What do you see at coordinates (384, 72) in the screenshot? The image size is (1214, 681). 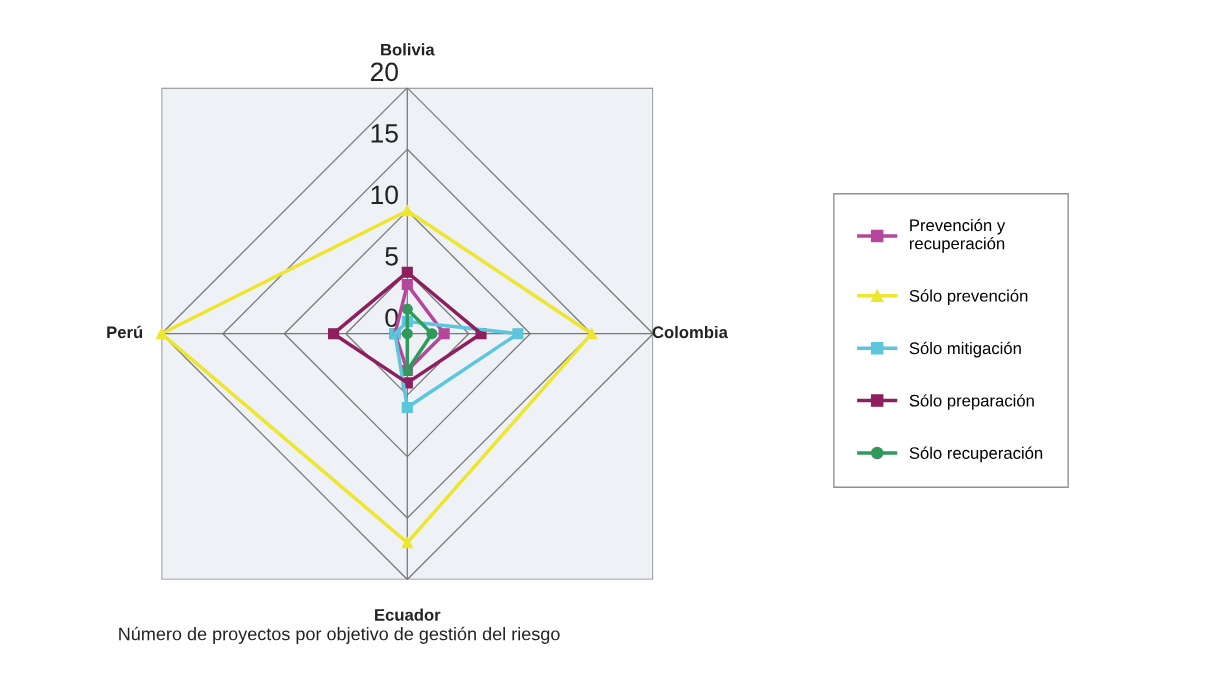 I see `y-tick-label: 20` at bounding box center [384, 72].